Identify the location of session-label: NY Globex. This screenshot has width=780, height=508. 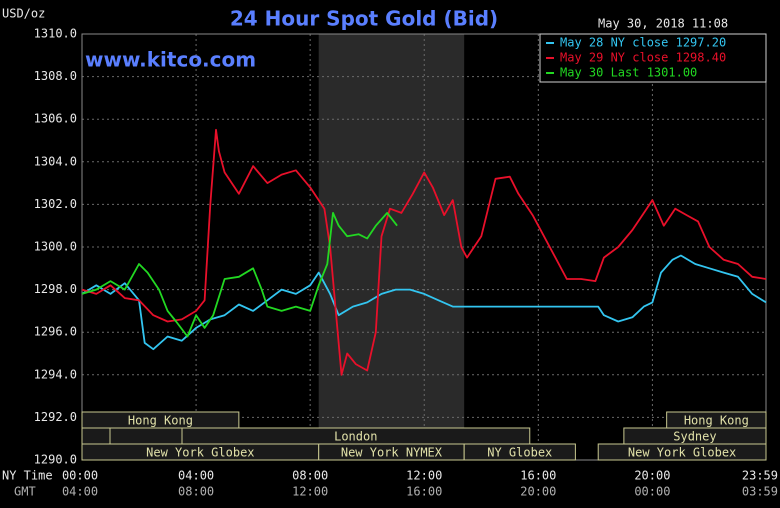
(519, 453).